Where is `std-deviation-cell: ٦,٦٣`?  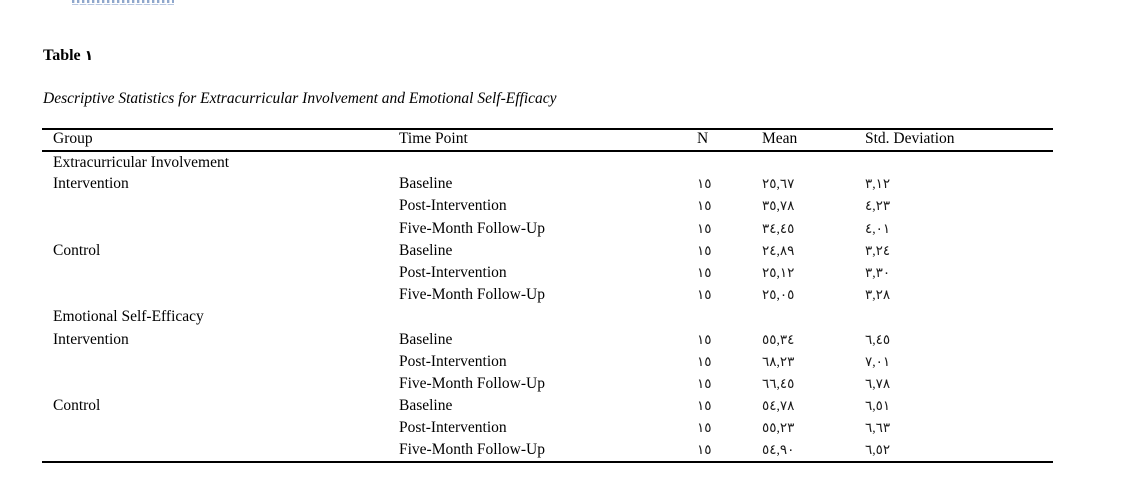 std-deviation-cell: ٦,٦٣ is located at coordinates (878, 428).